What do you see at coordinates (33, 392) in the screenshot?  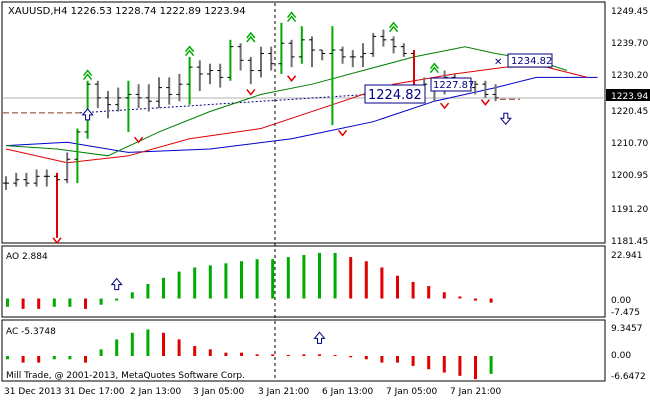 I see `time-tick: 31 Dec 2013` at bounding box center [33, 392].